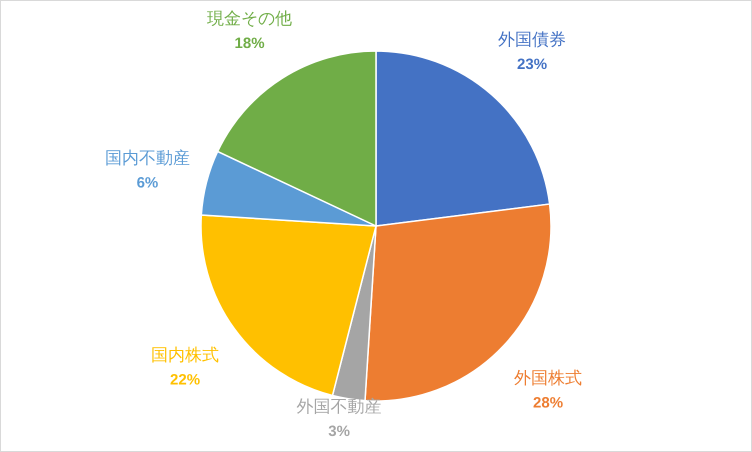 Image resolution: width=752 pixels, height=452 pixels. What do you see at coordinates (249, 19) in the screenshot?
I see `slice-label: 現金その他` at bounding box center [249, 19].